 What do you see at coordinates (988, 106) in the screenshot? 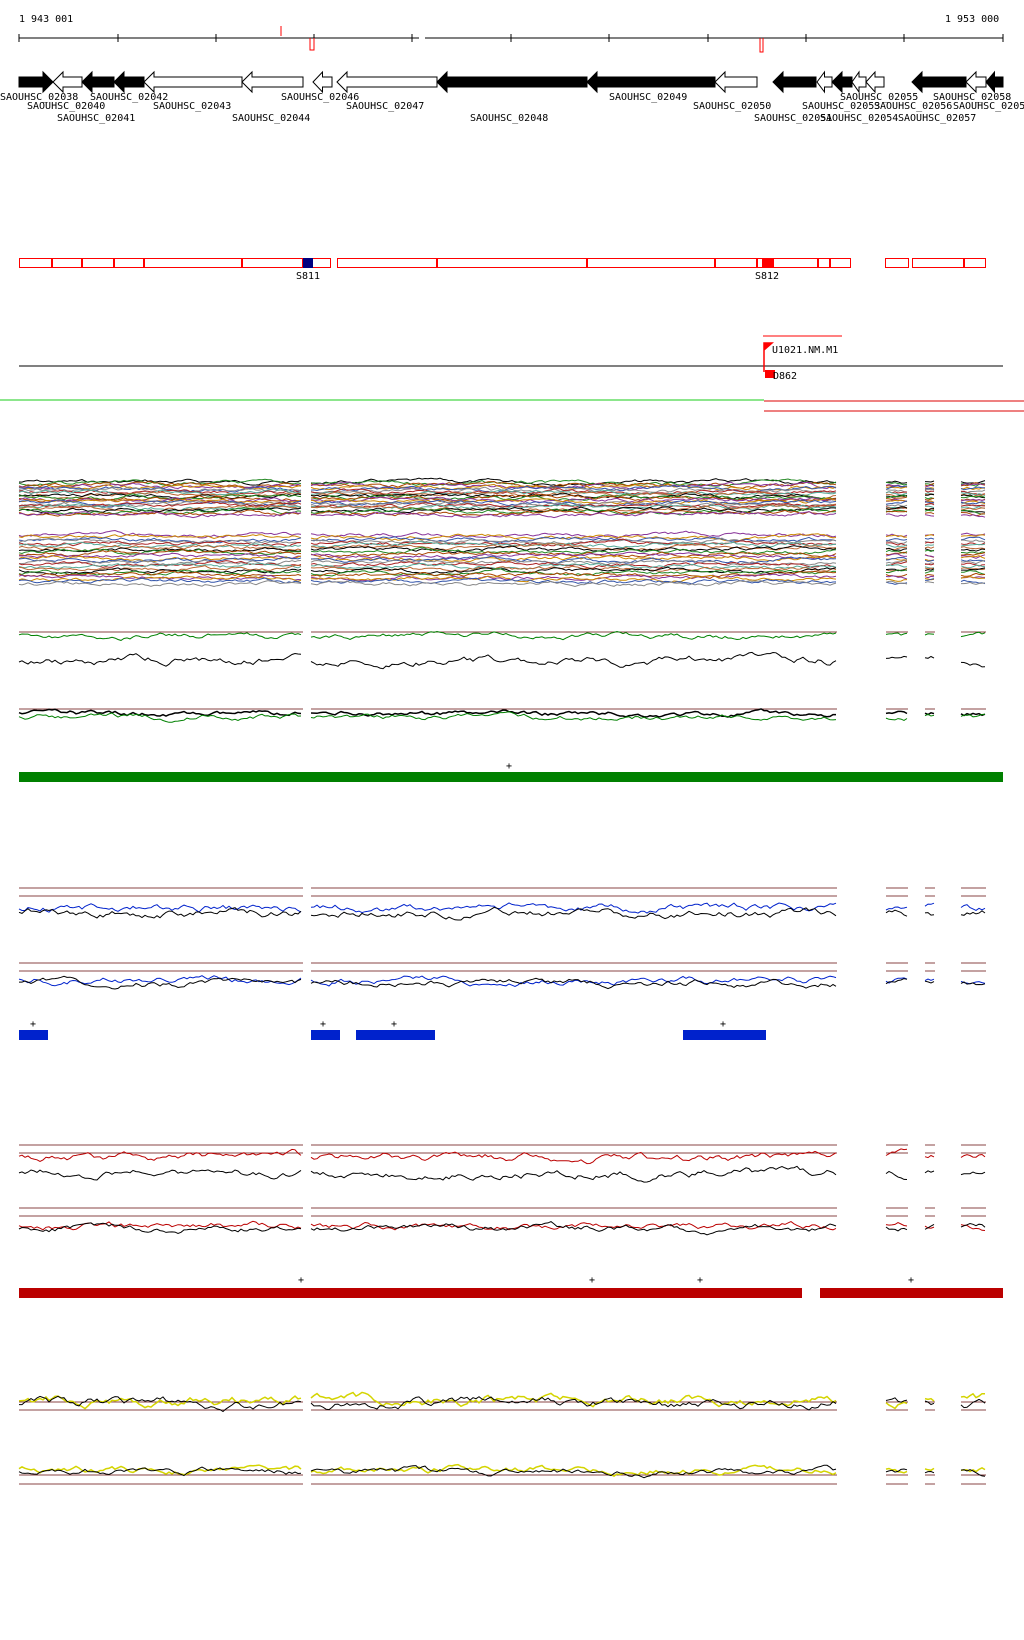
I see `gene-label: SAOUHSC_02059` at bounding box center [988, 106].